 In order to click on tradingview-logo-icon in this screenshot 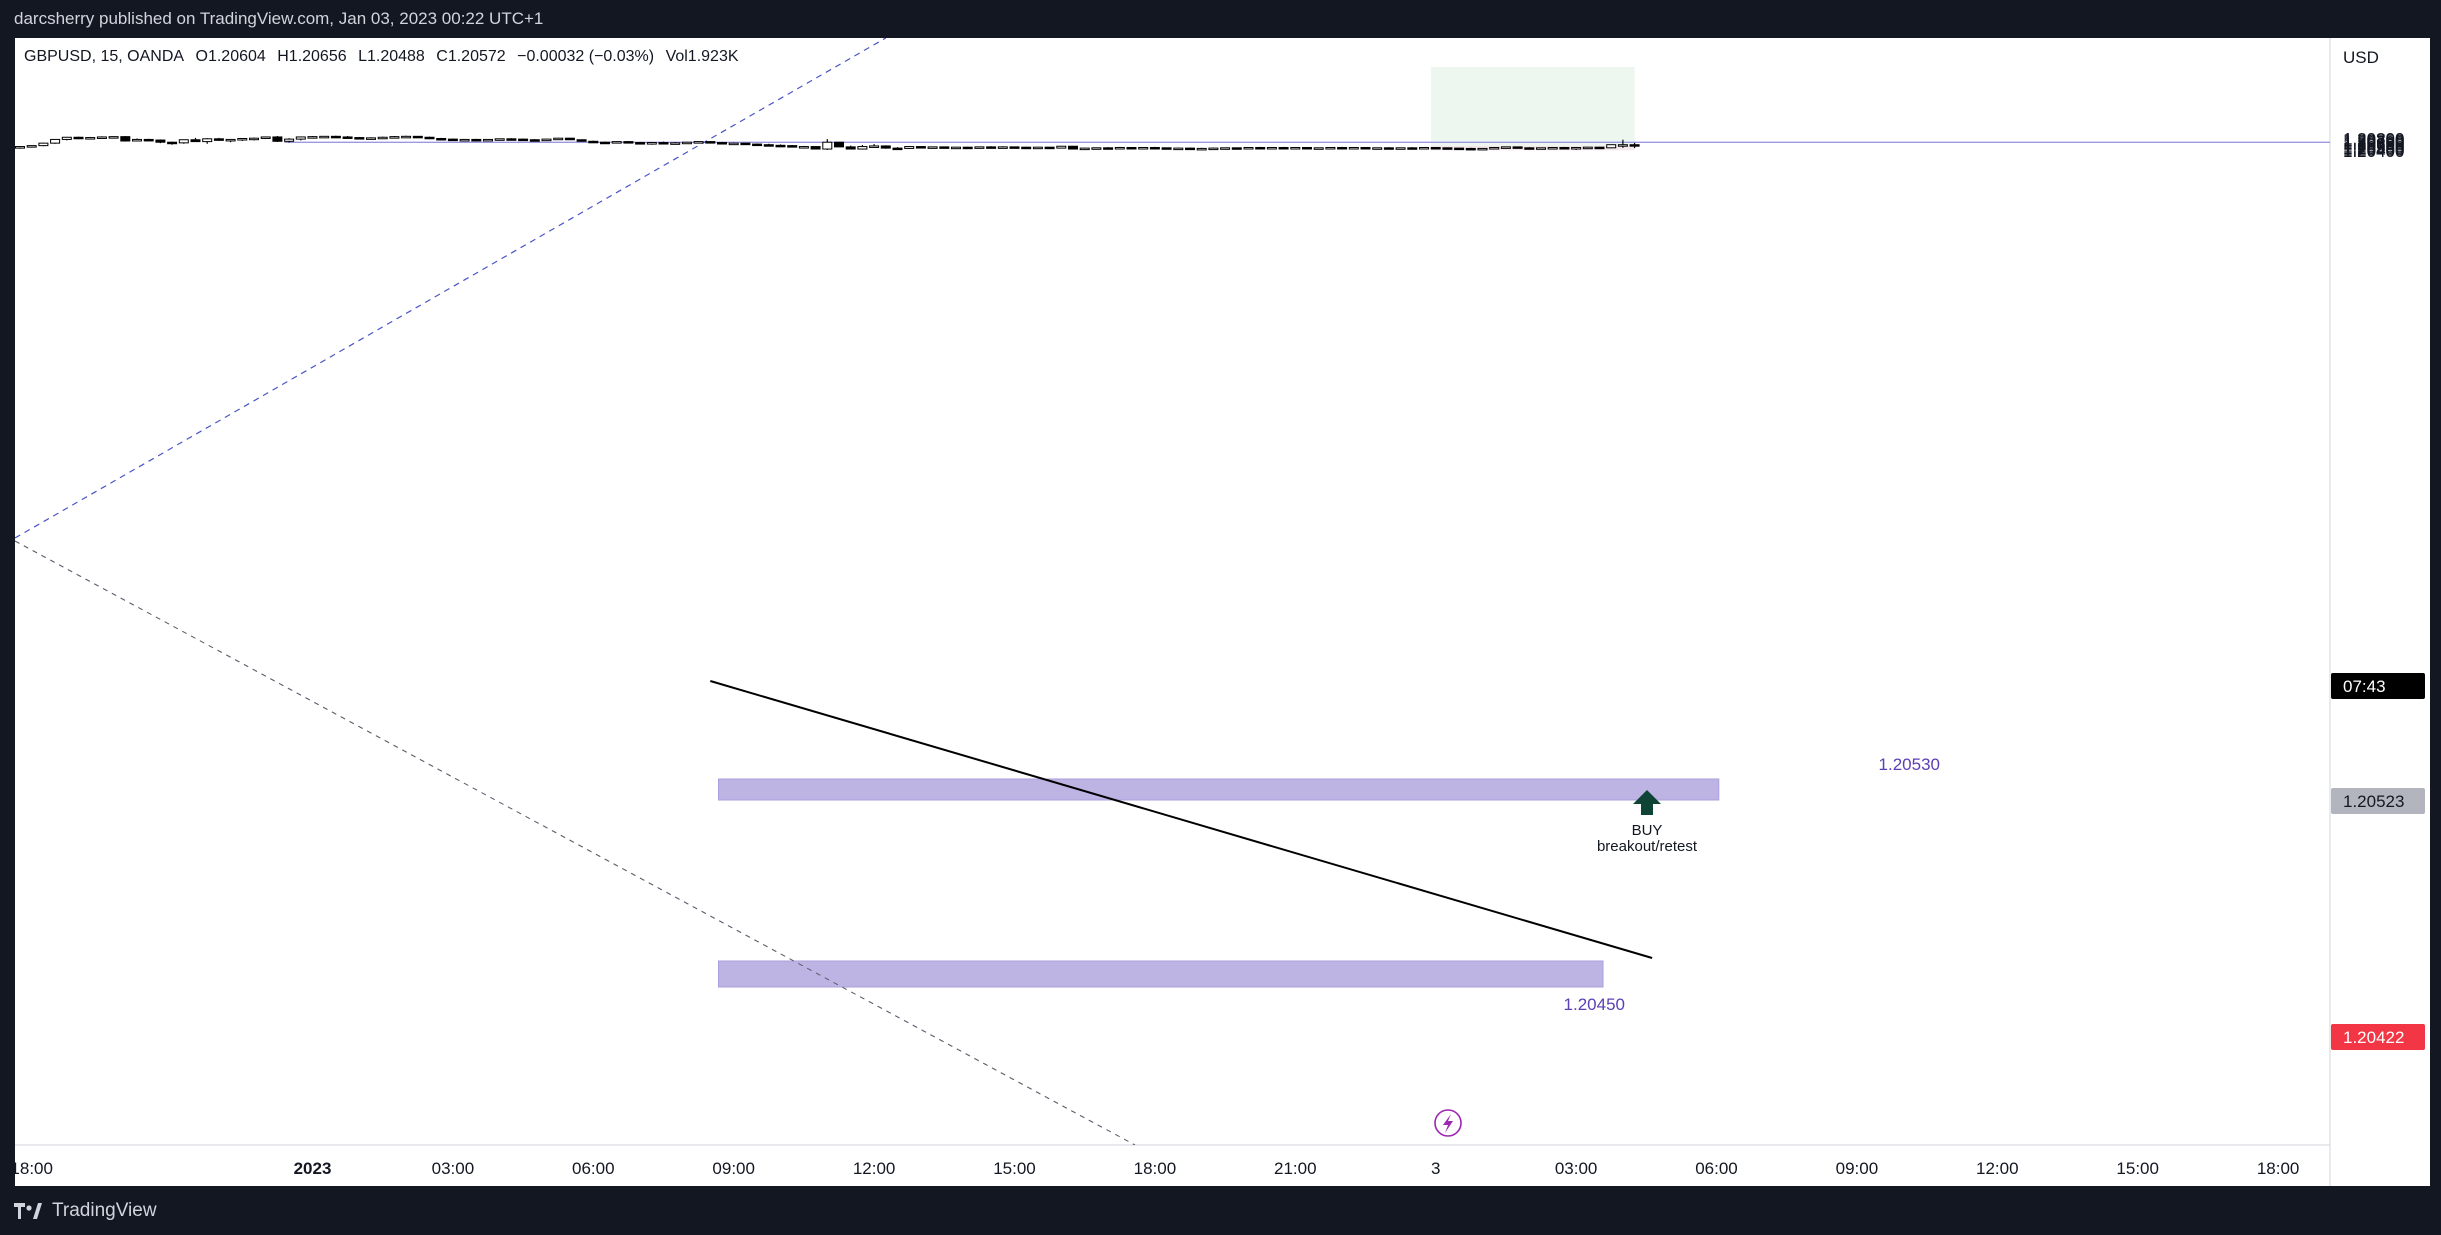, I will do `click(28, 1211)`.